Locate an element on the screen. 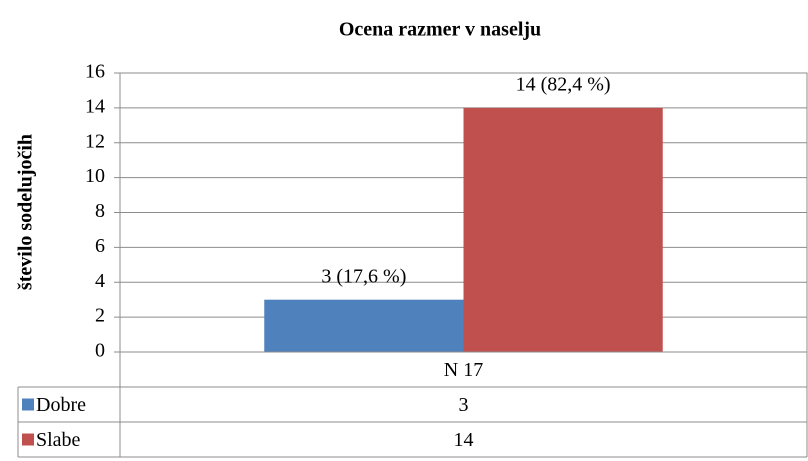  table-value: 3 is located at coordinates (464, 405).